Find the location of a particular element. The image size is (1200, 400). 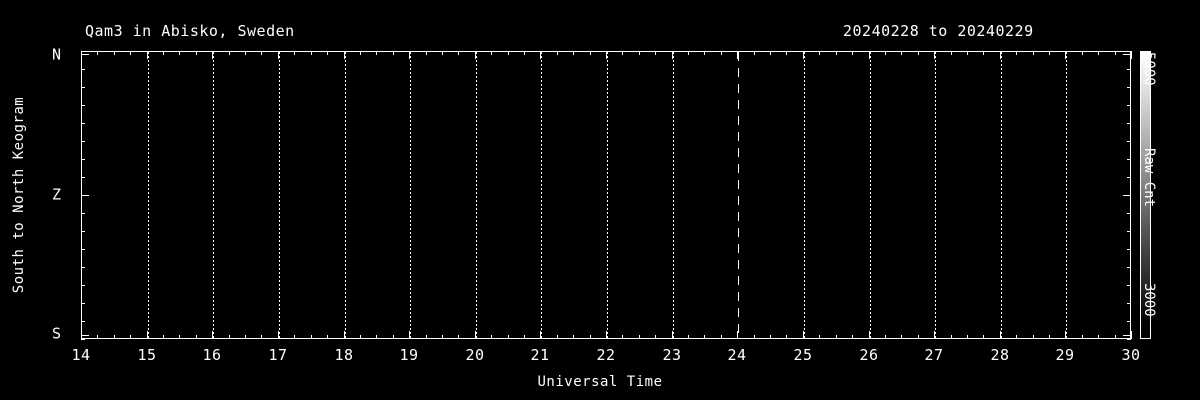

x-tick-label: 22 is located at coordinates (606, 355).